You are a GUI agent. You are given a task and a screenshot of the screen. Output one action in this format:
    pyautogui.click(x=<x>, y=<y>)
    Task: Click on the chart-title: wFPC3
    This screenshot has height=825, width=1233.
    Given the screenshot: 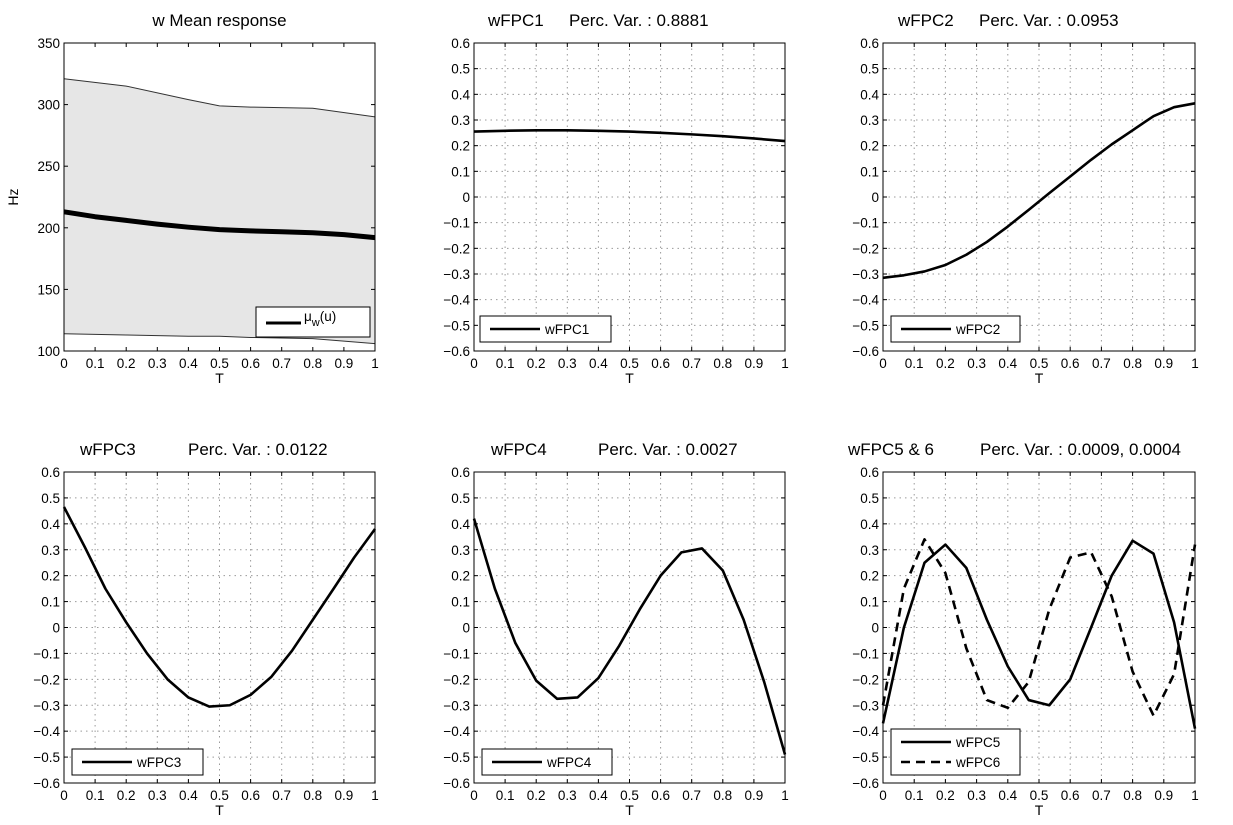 What is the action you would take?
    pyautogui.click(x=107, y=449)
    